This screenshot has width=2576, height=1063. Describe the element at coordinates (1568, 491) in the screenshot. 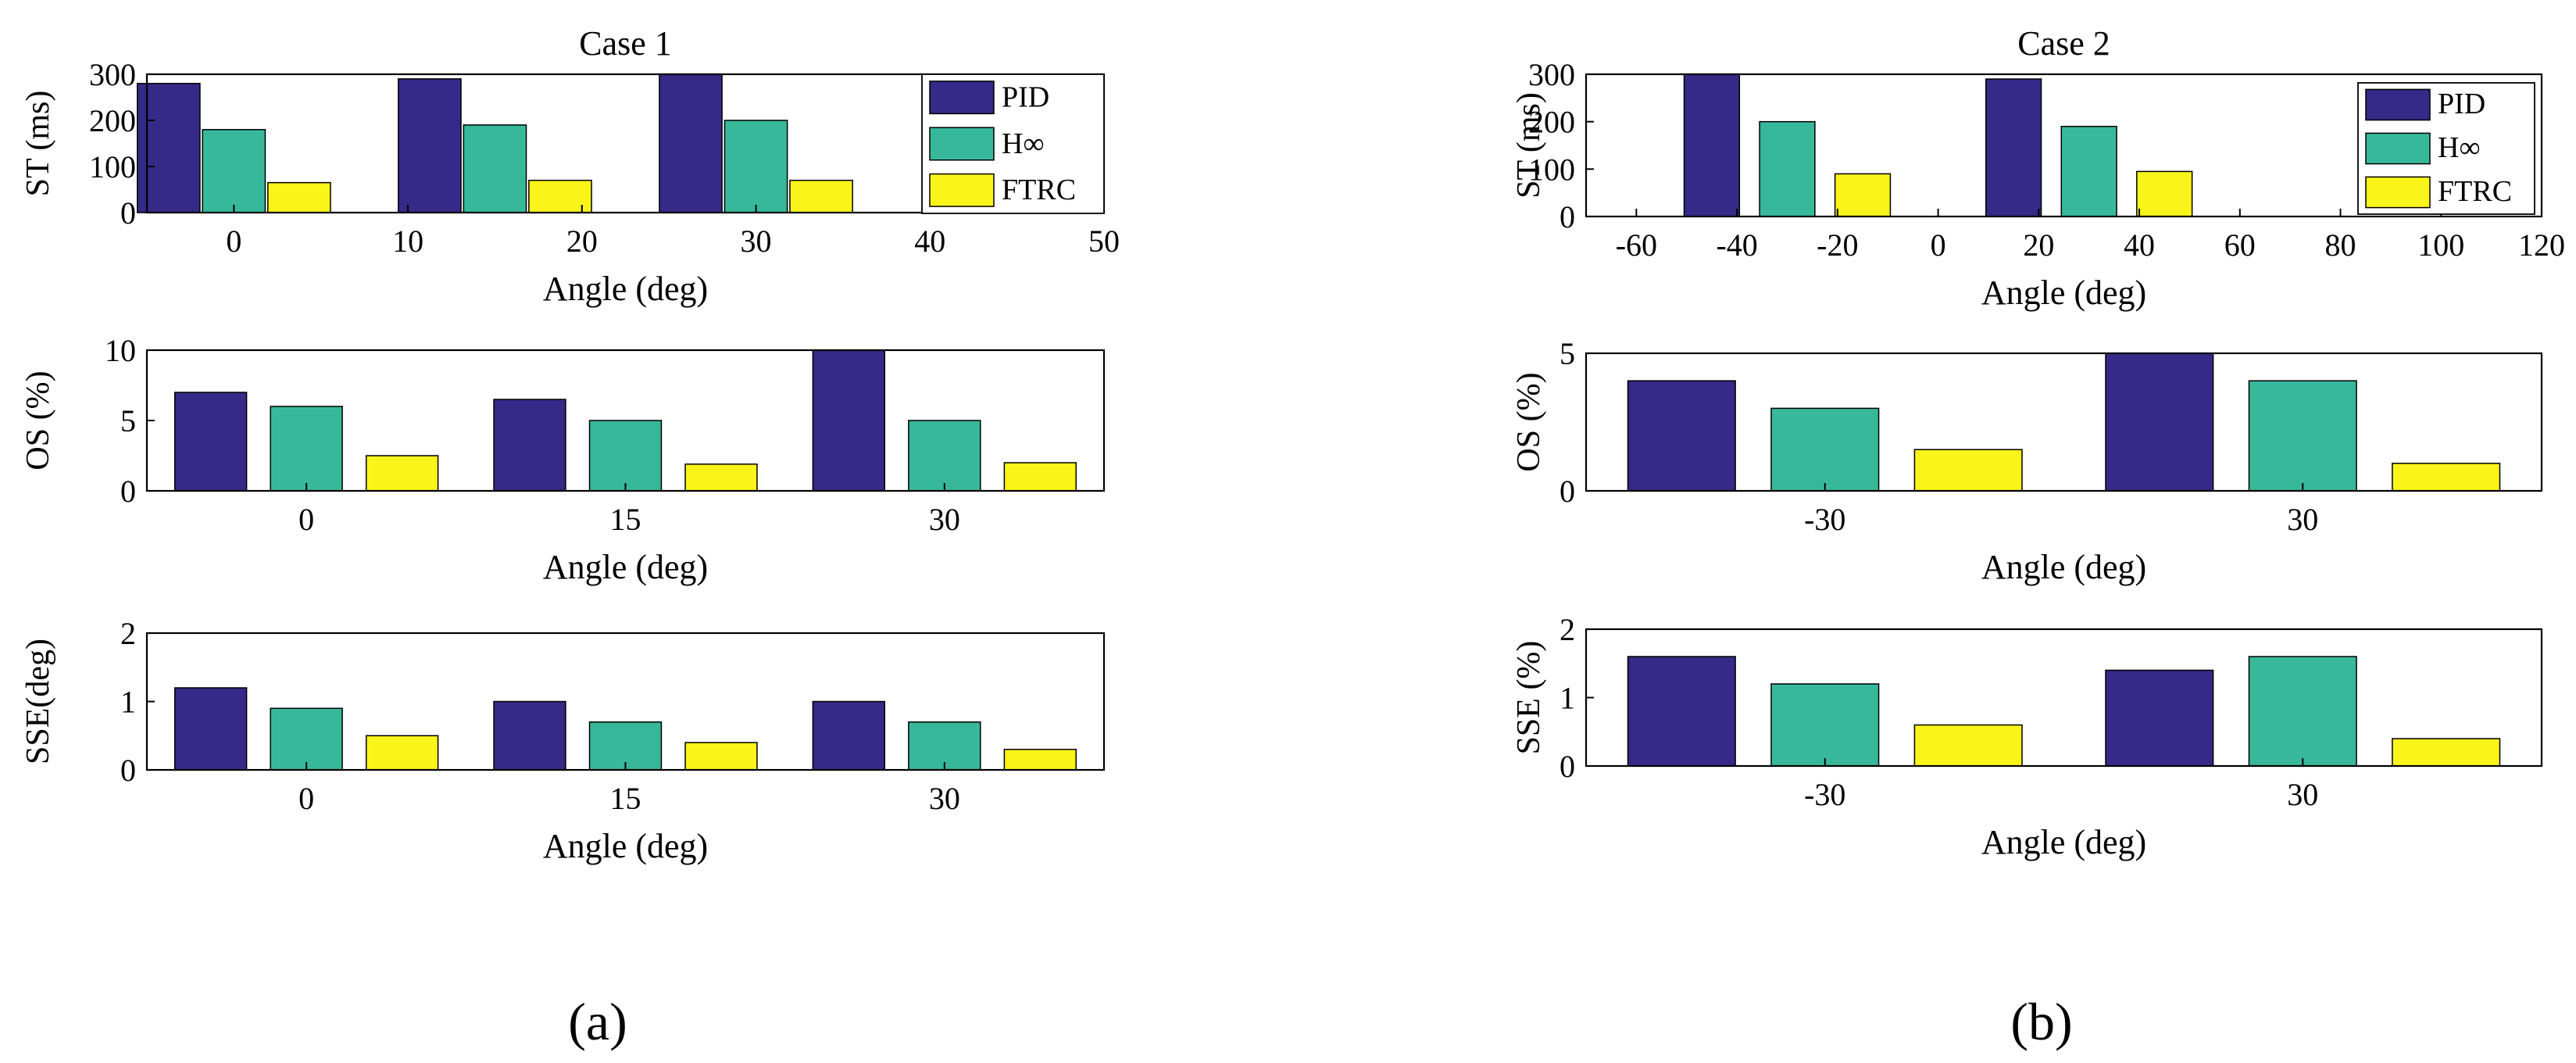

I see `y-tick-label-b-os-0: 0` at that location.